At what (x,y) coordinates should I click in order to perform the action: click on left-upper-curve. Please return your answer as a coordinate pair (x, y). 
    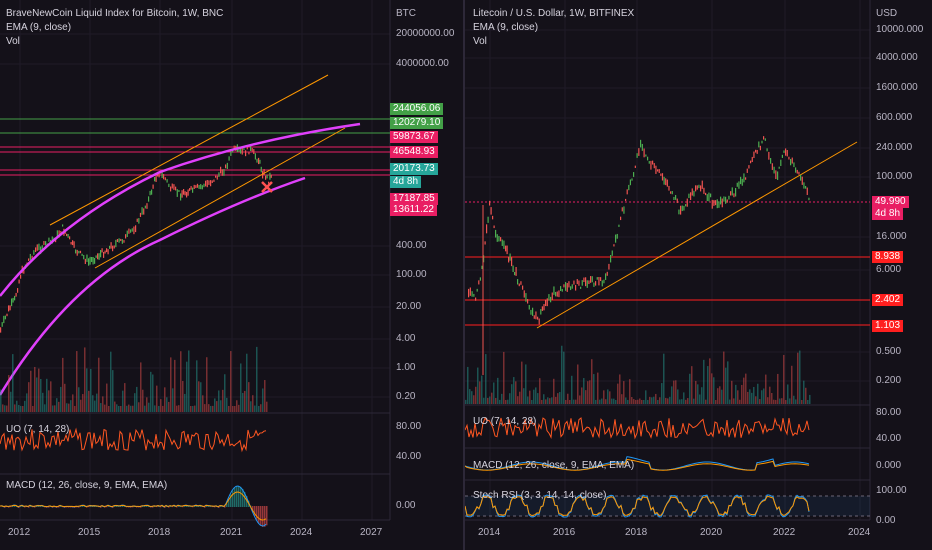
    Looking at the image, I should click on (180, 209).